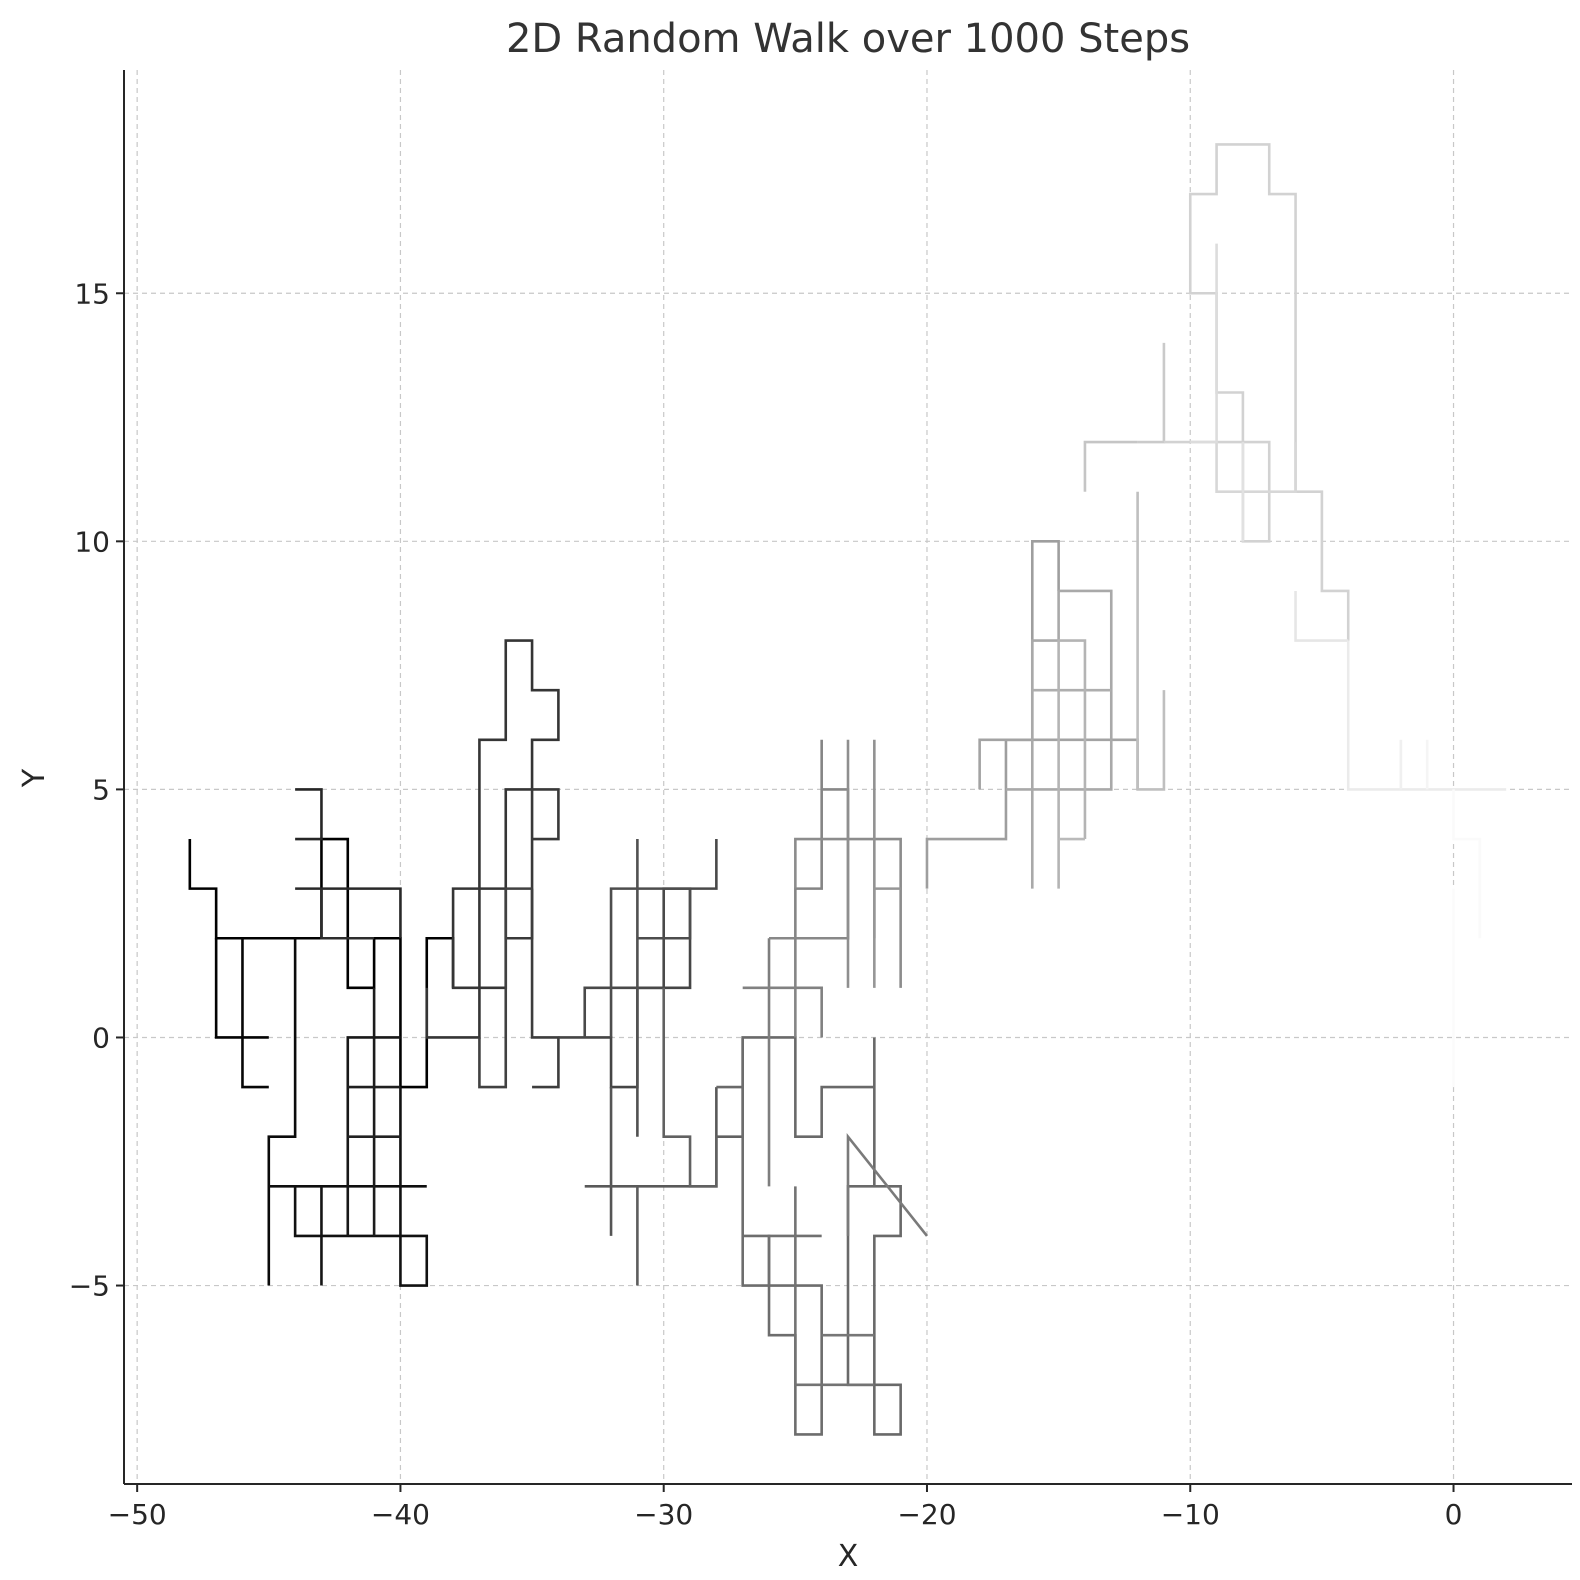 The width and height of the screenshot is (1580, 1580). Describe the element at coordinates (137, 1514) in the screenshot. I see `x-tick-label: −50` at that location.